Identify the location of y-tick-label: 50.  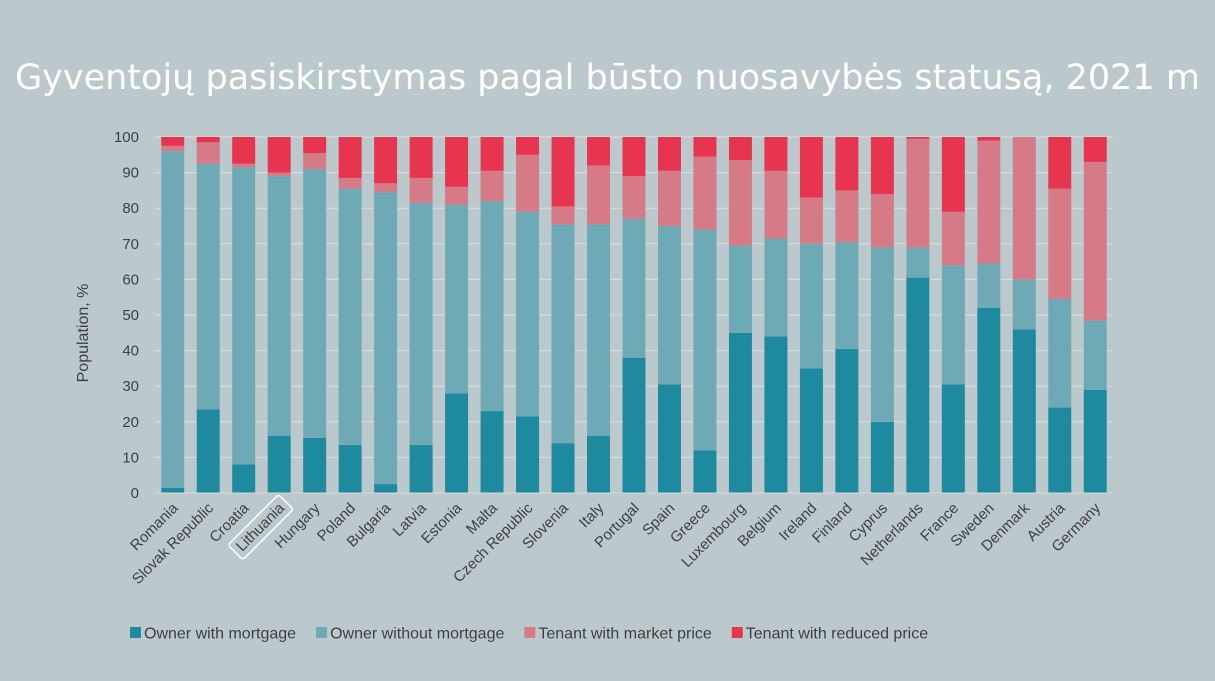
(130, 315).